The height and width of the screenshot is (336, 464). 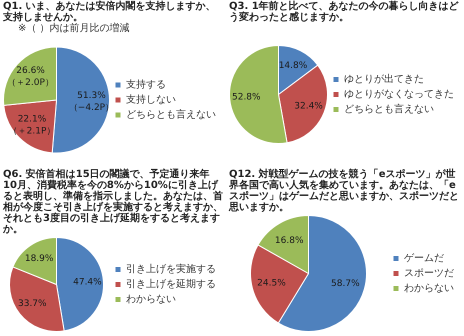 What do you see at coordinates (344, 11) in the screenshot?
I see `chart-title: Q3. 1年前と比べて、あなたの今の暮らし向きはどう変わったと感じますか。` at bounding box center [344, 11].